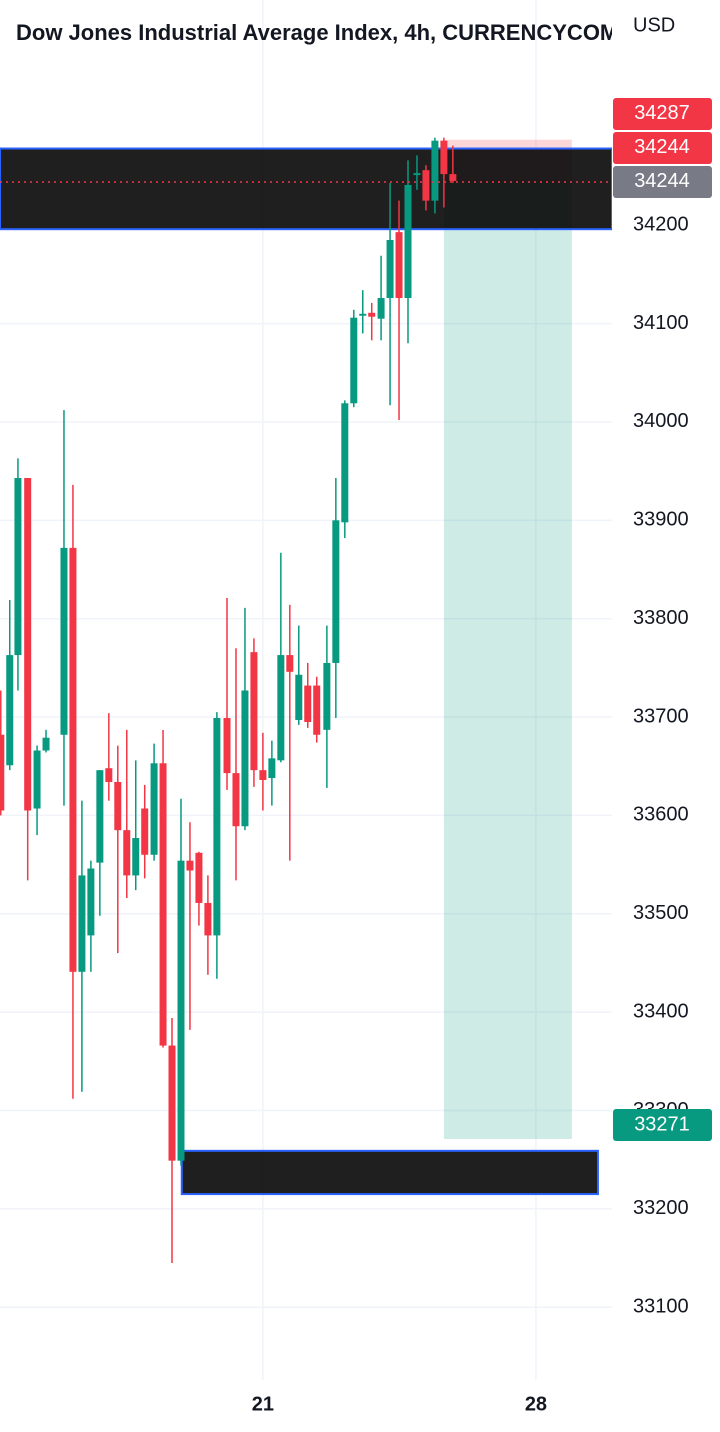 The image size is (720, 1432). I want to click on y-tick-label: 33900, so click(661, 520).